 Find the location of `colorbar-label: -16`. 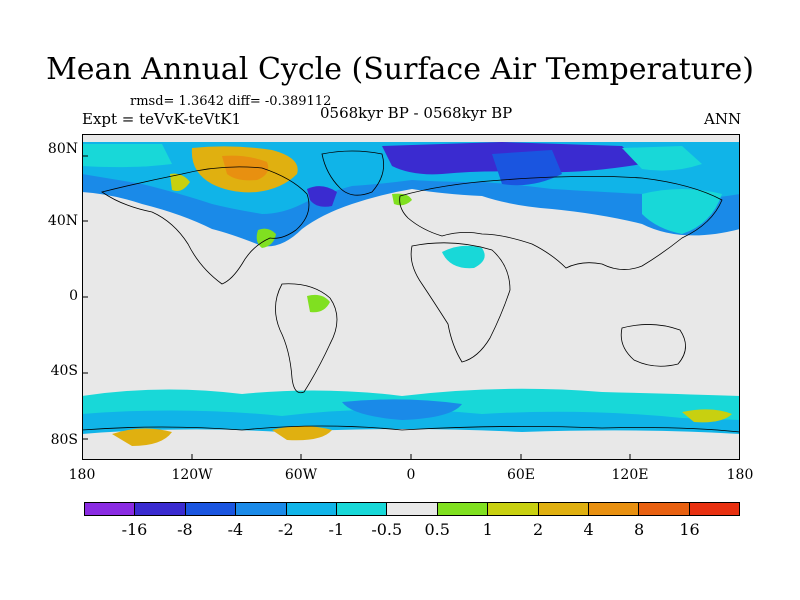

colorbar-label: -16 is located at coordinates (134, 529).